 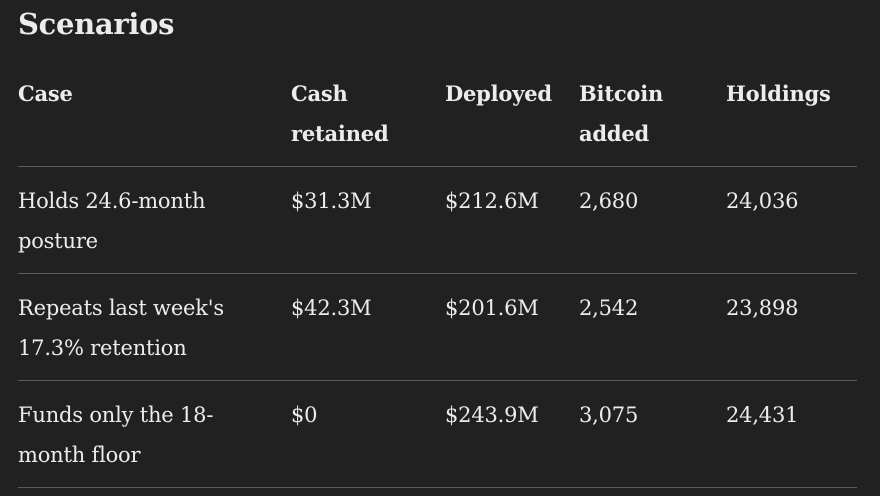 What do you see at coordinates (45, 93) in the screenshot?
I see `column-header-case: Case` at bounding box center [45, 93].